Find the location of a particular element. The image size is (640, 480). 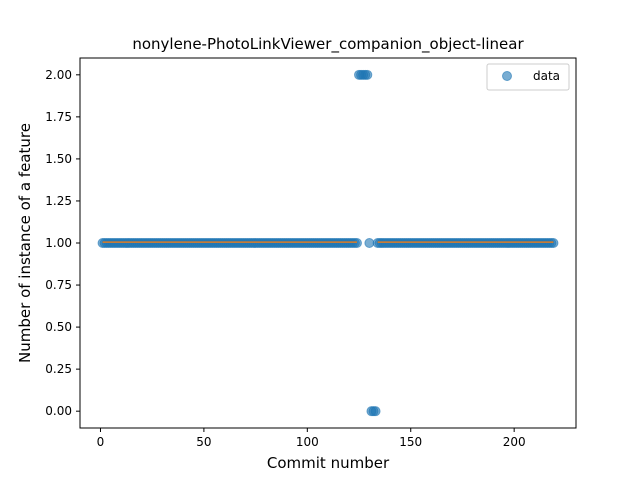

x-axis: 0 50 100 150 200 is located at coordinates (311, 438).